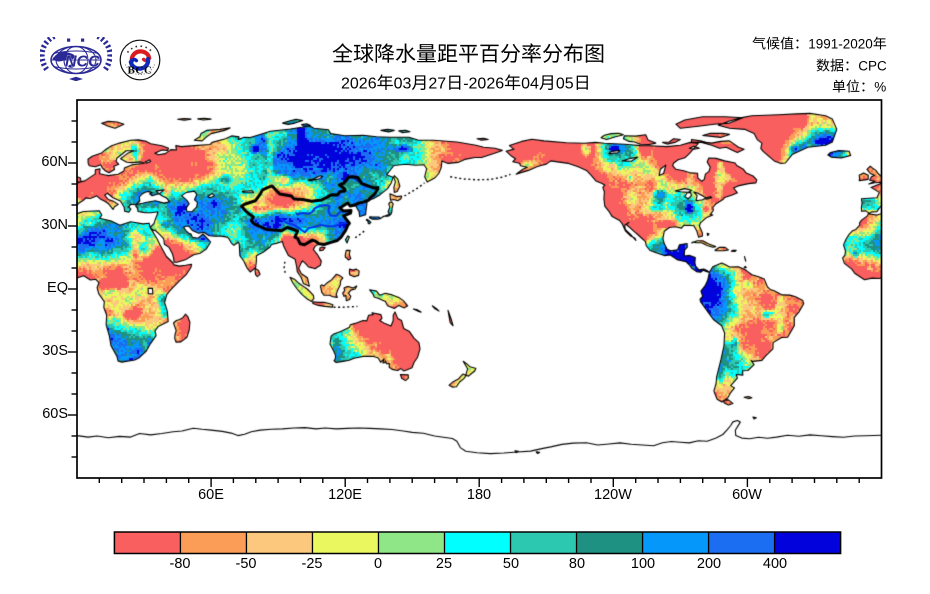  I want to click on svg-text: 1991-2020, so click(838, 43).